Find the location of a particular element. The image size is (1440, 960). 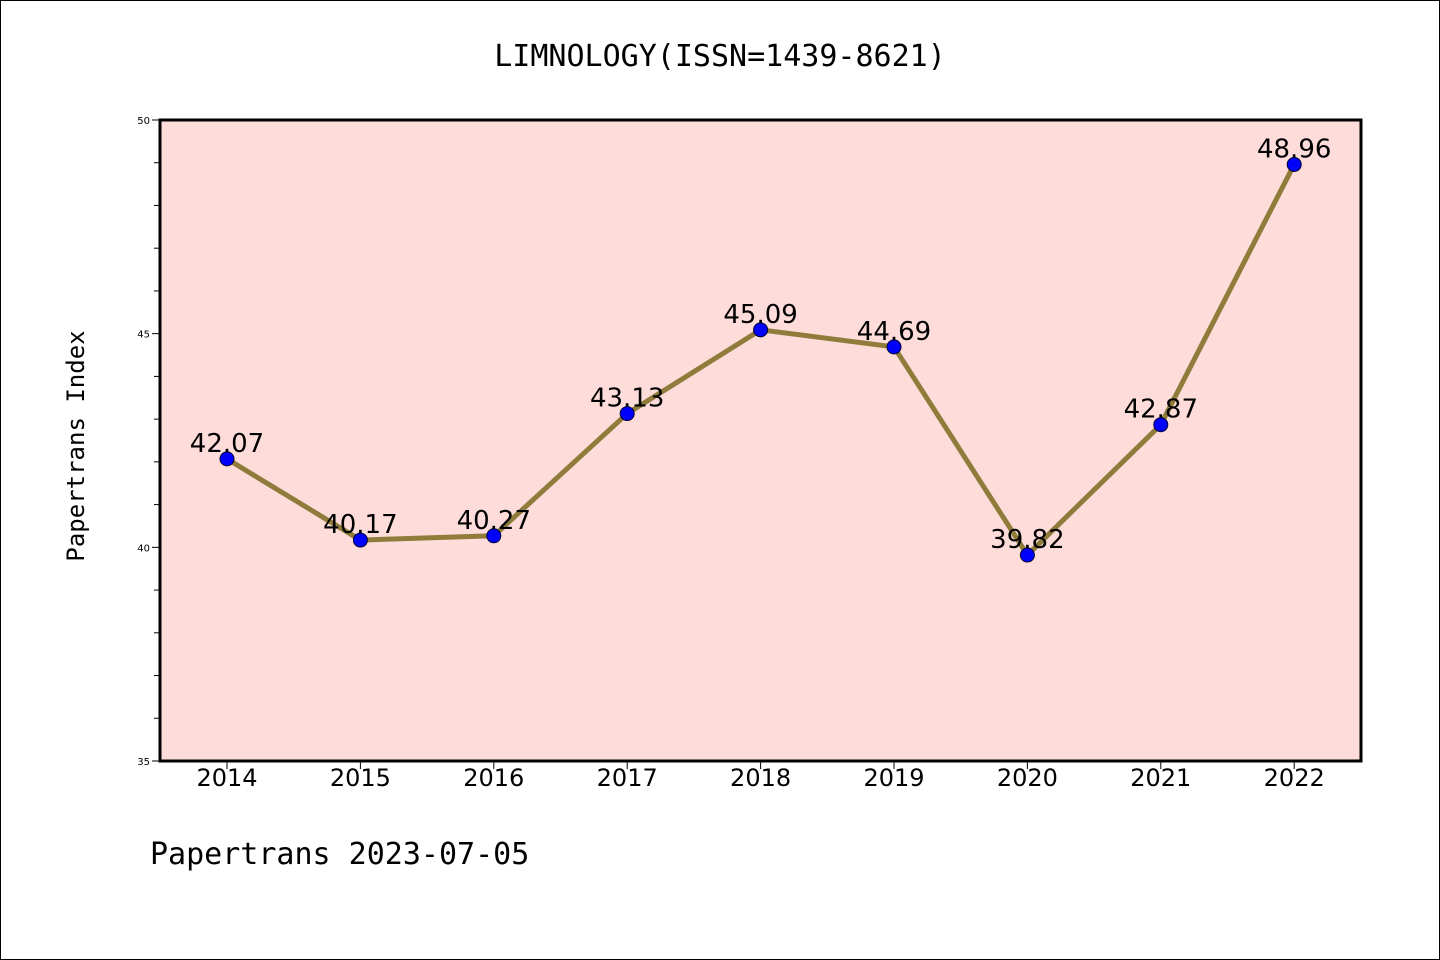

data-label: 43.13 is located at coordinates (627, 399).